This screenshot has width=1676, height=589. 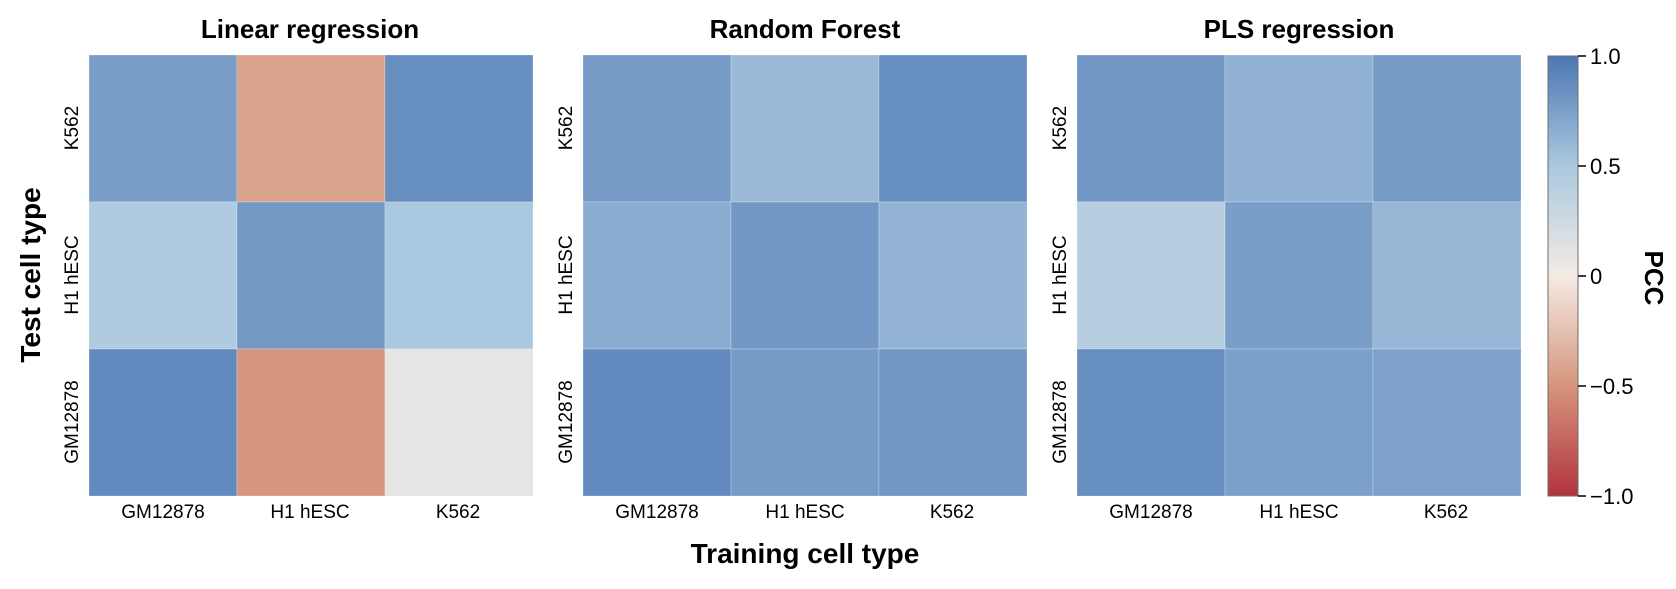 I want to click on panel-title-random-forest: Random Forest, so click(x=805, y=29).